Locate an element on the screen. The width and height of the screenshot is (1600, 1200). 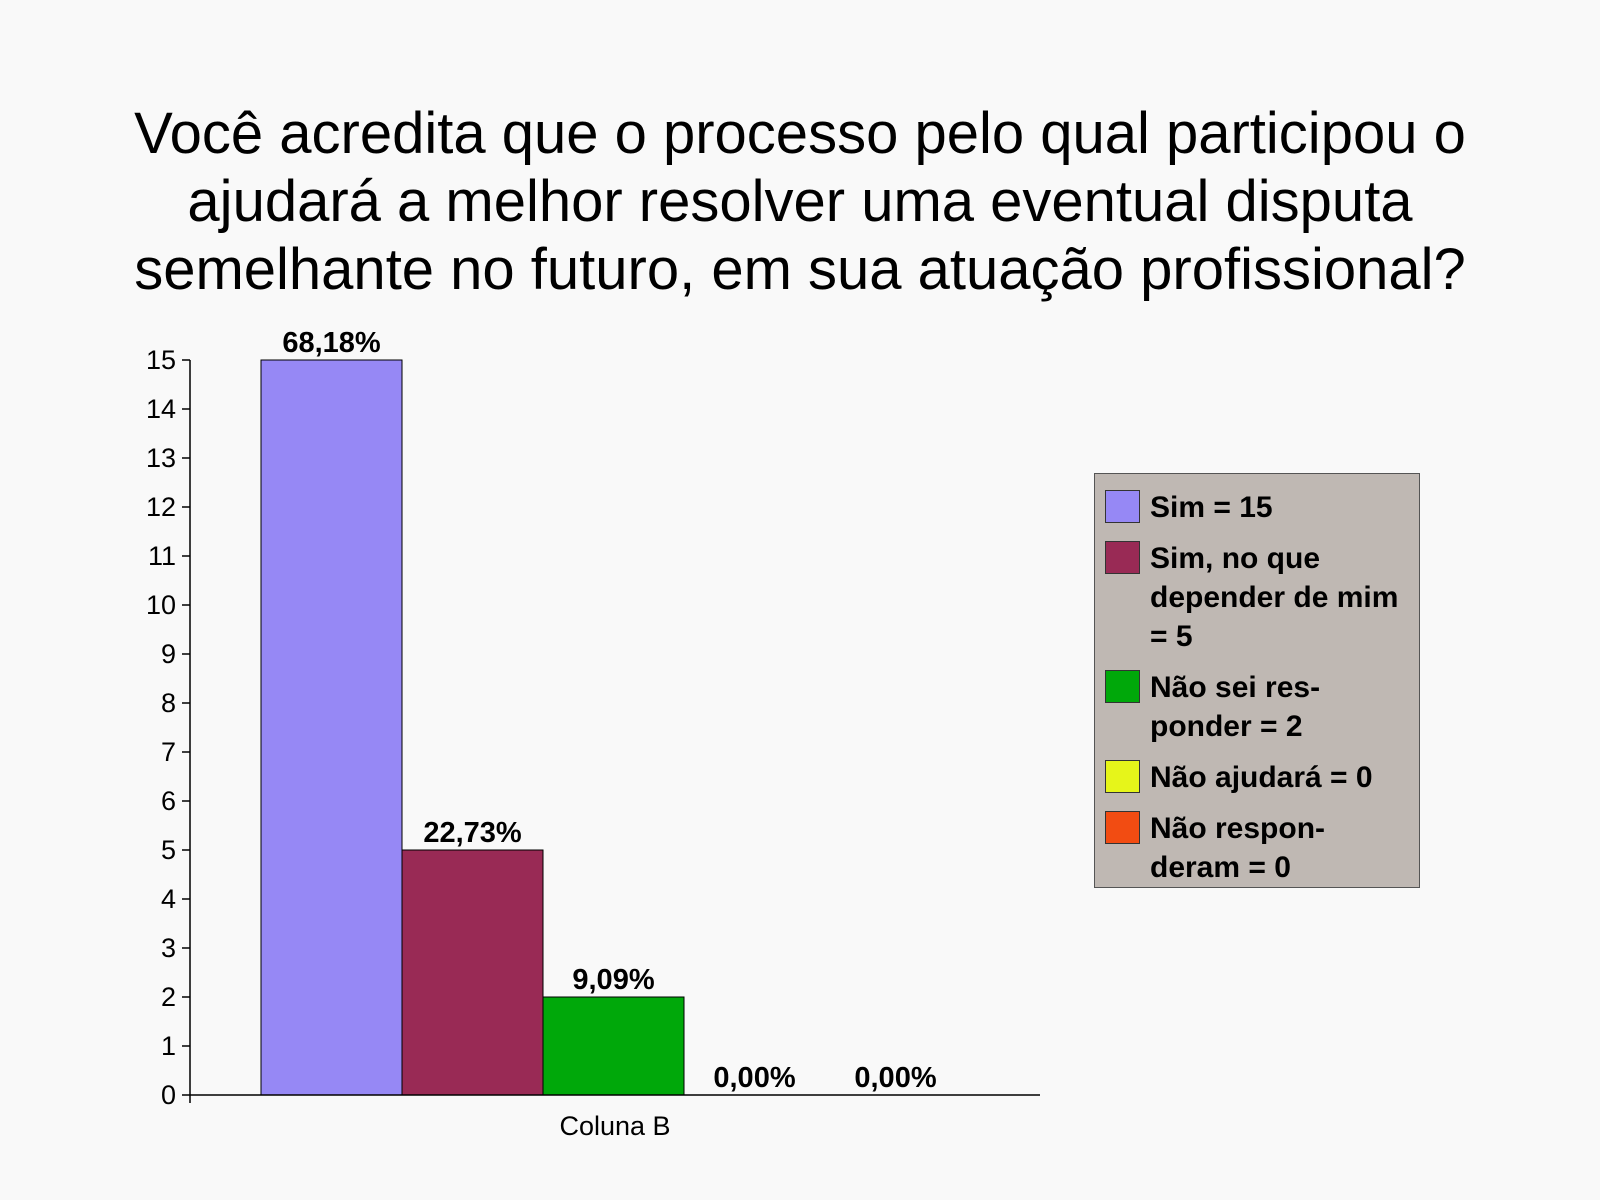
y-tick-label-0: 0 is located at coordinates (168, 1095).